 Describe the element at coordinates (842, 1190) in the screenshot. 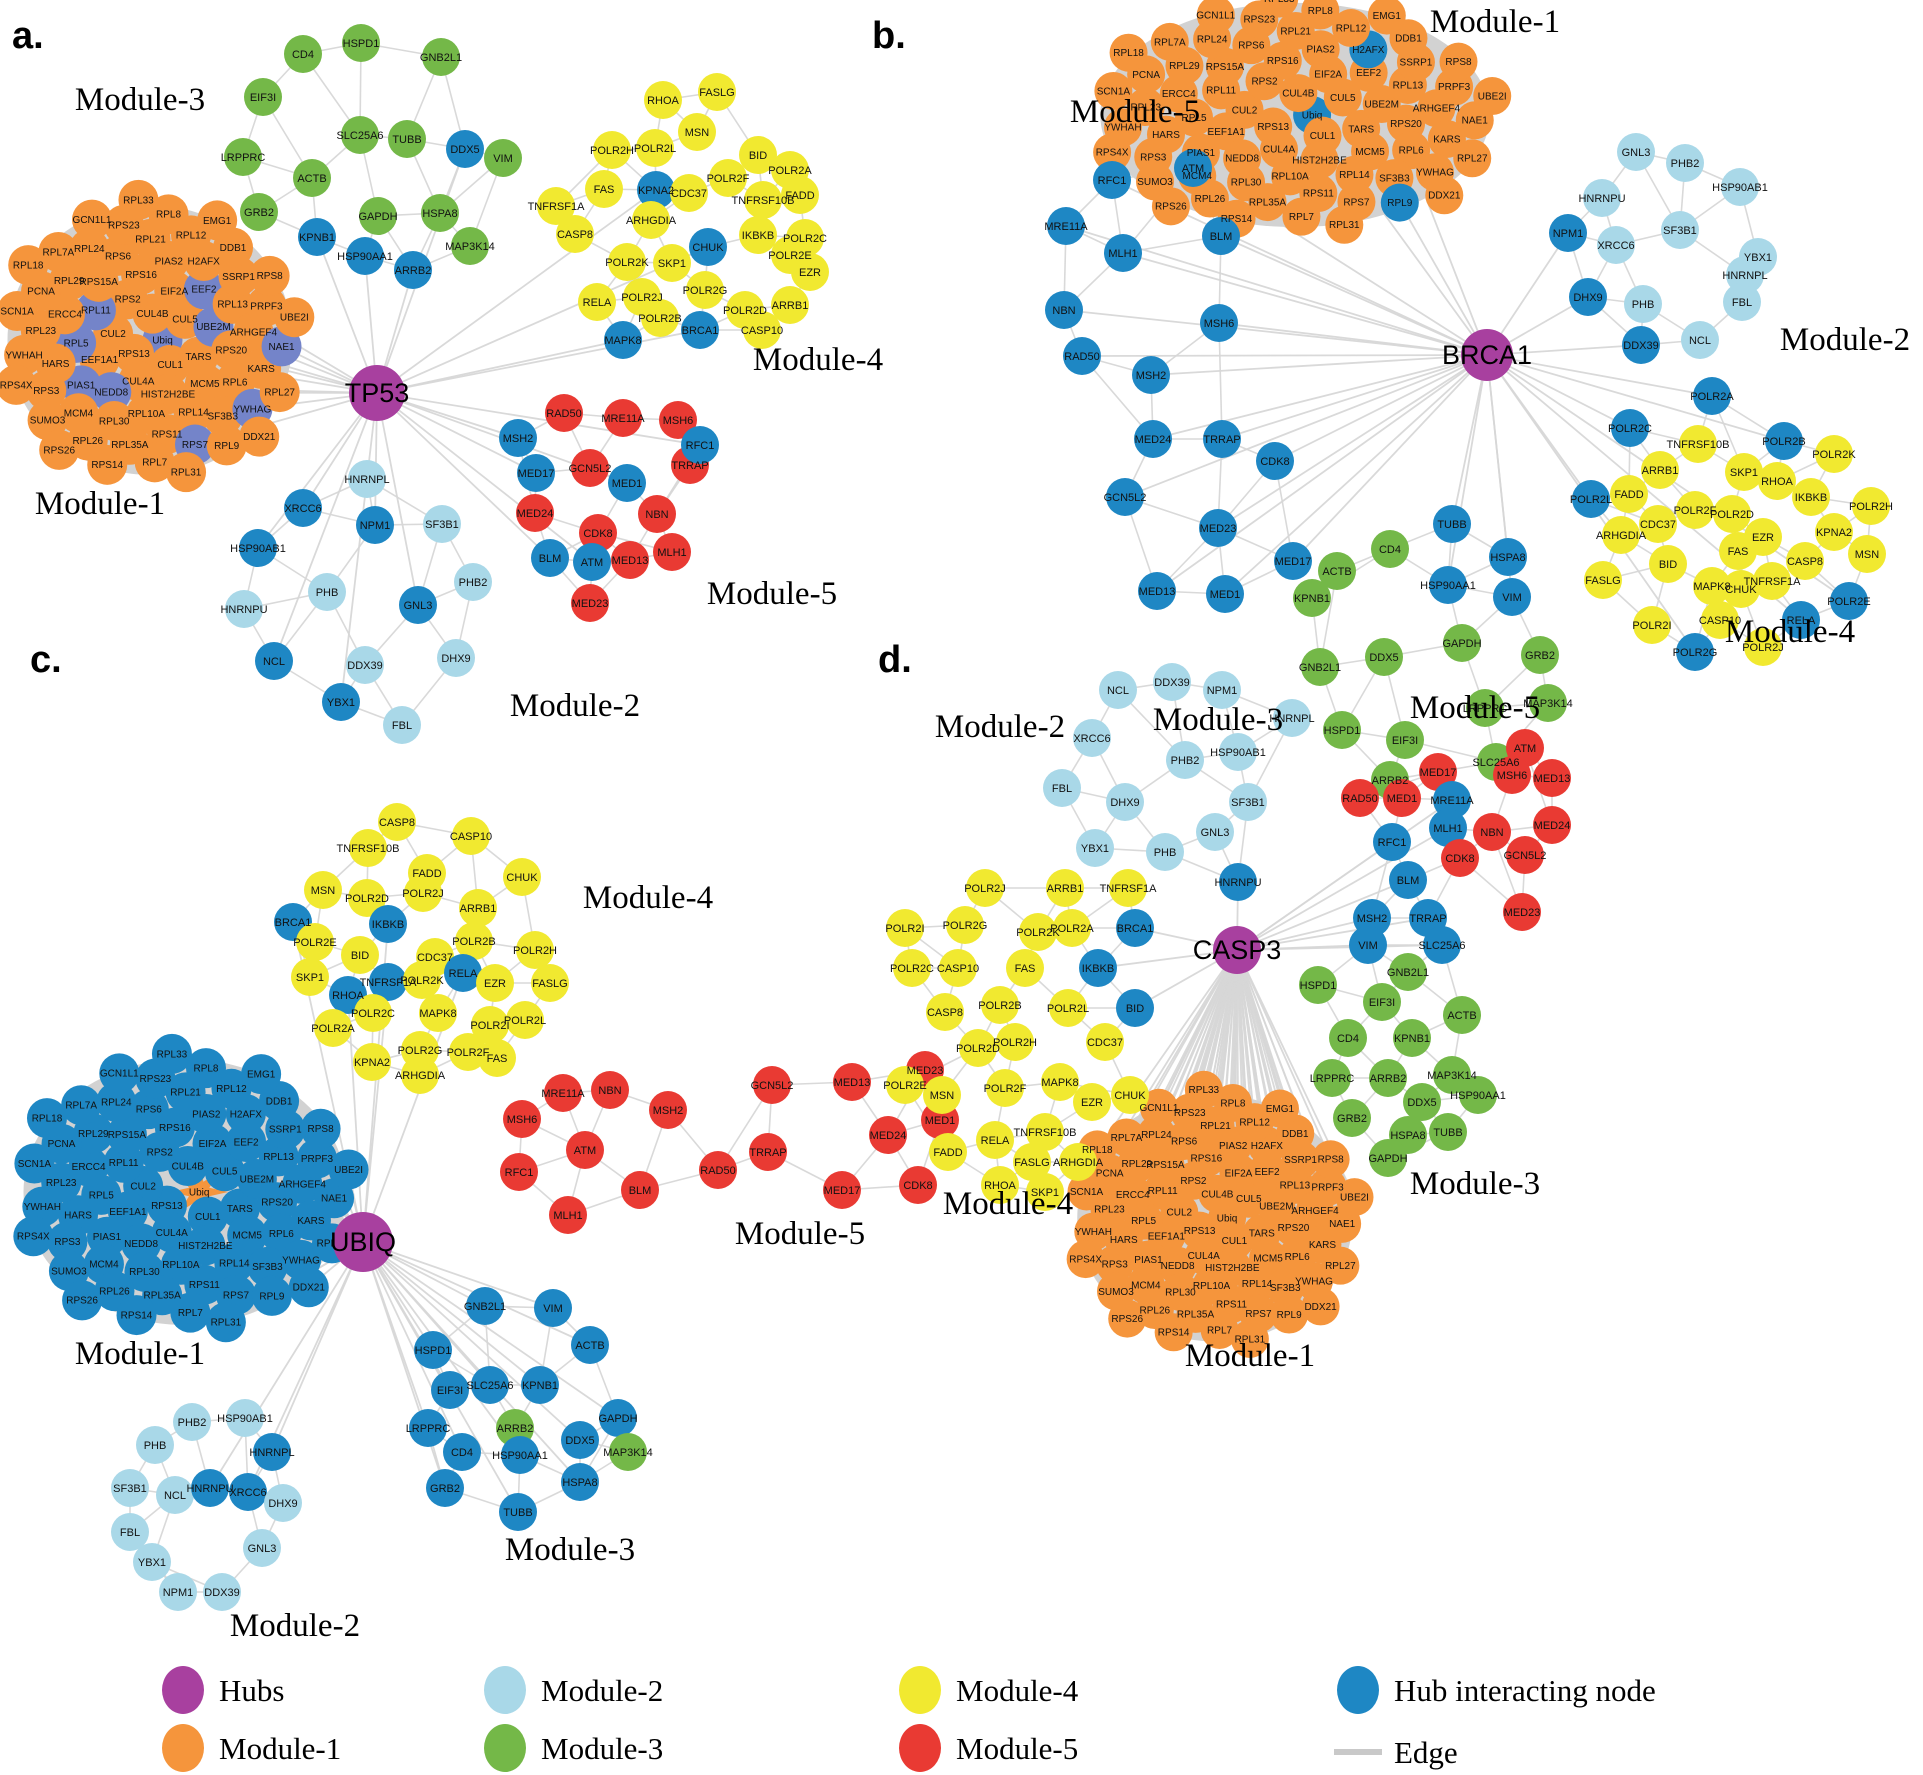

I see `node-MED17` at that location.